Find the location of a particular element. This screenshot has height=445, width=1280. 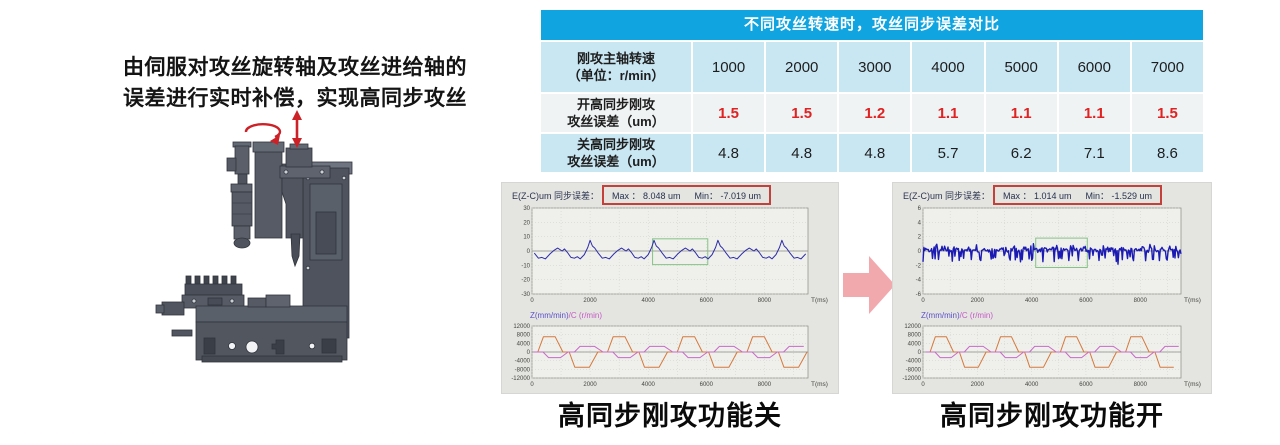

svg-text: 30 is located at coordinates (526, 209).